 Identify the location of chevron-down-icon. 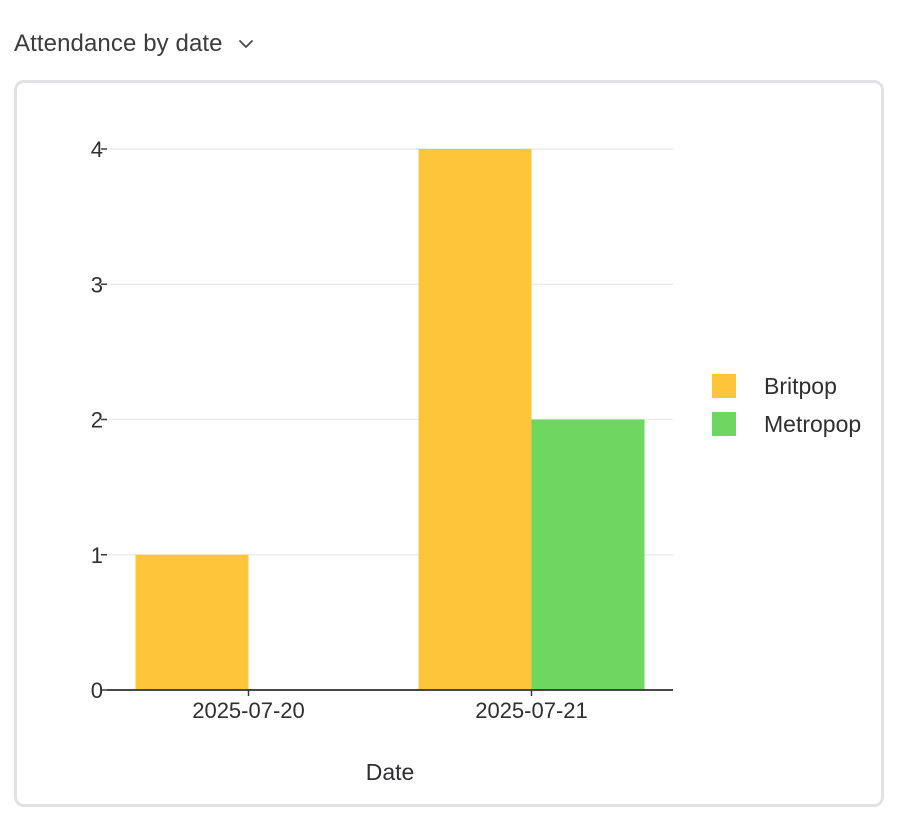
(245, 44).